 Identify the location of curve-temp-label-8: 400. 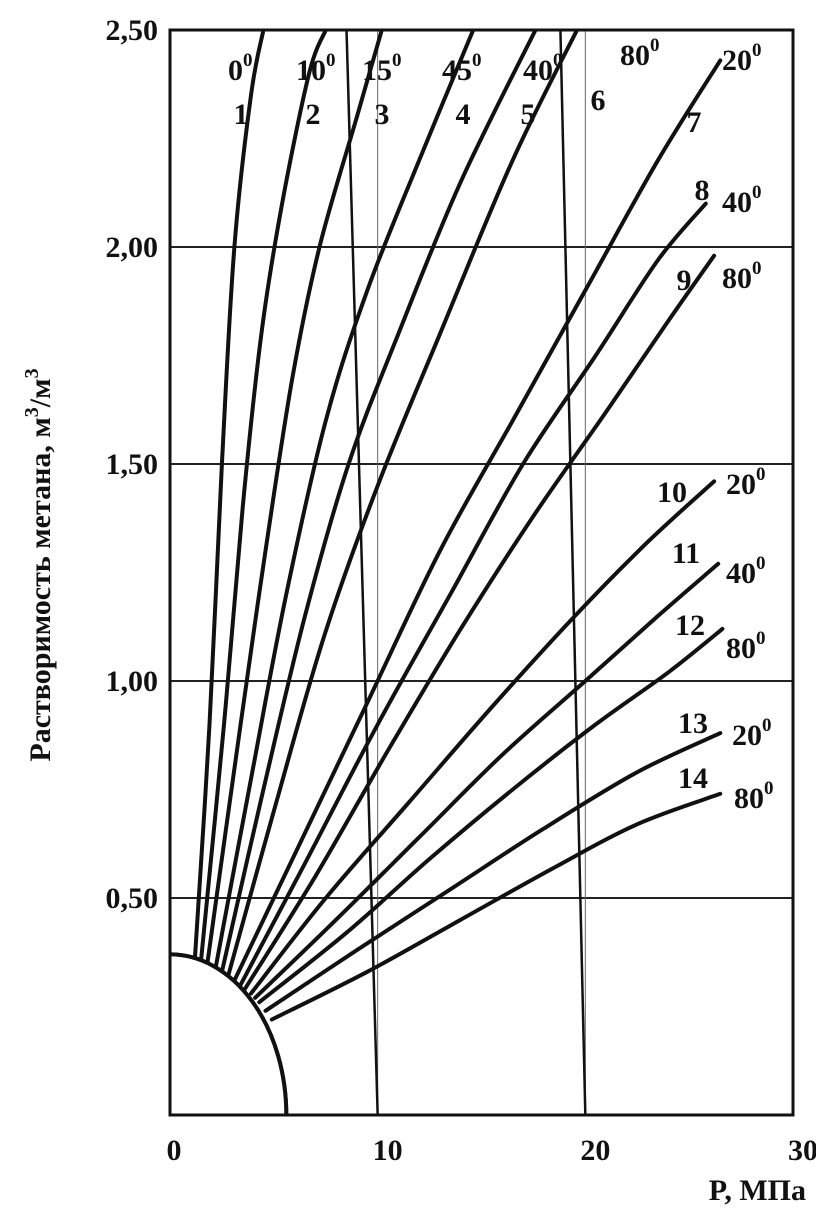
(742, 200).